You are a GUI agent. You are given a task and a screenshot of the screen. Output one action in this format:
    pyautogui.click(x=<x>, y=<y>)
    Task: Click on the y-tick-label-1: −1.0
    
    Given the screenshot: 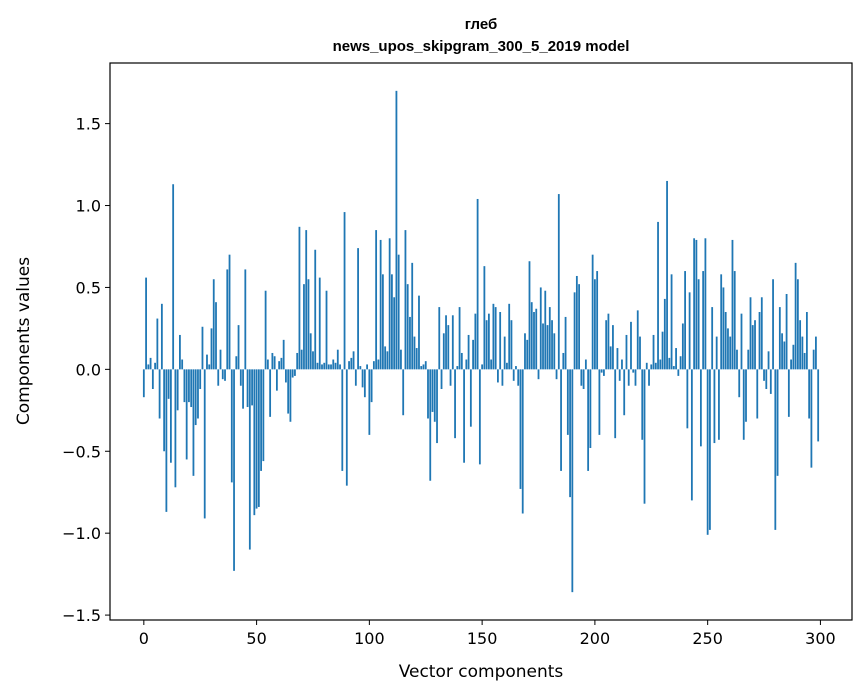 What is the action you would take?
    pyautogui.click(x=81, y=533)
    